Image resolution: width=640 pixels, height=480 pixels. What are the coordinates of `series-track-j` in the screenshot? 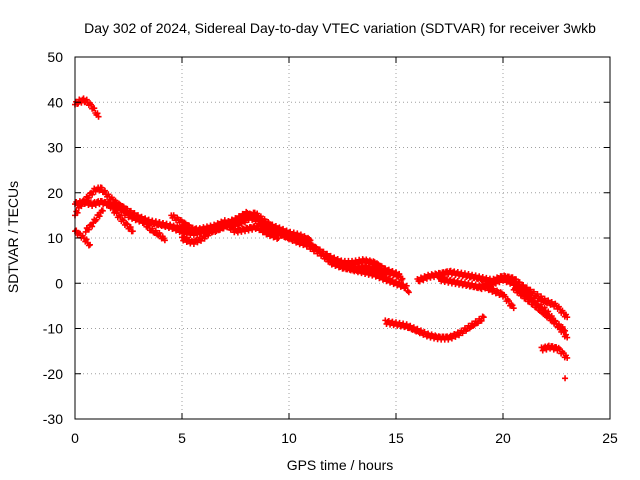 It's located at (377, 271).